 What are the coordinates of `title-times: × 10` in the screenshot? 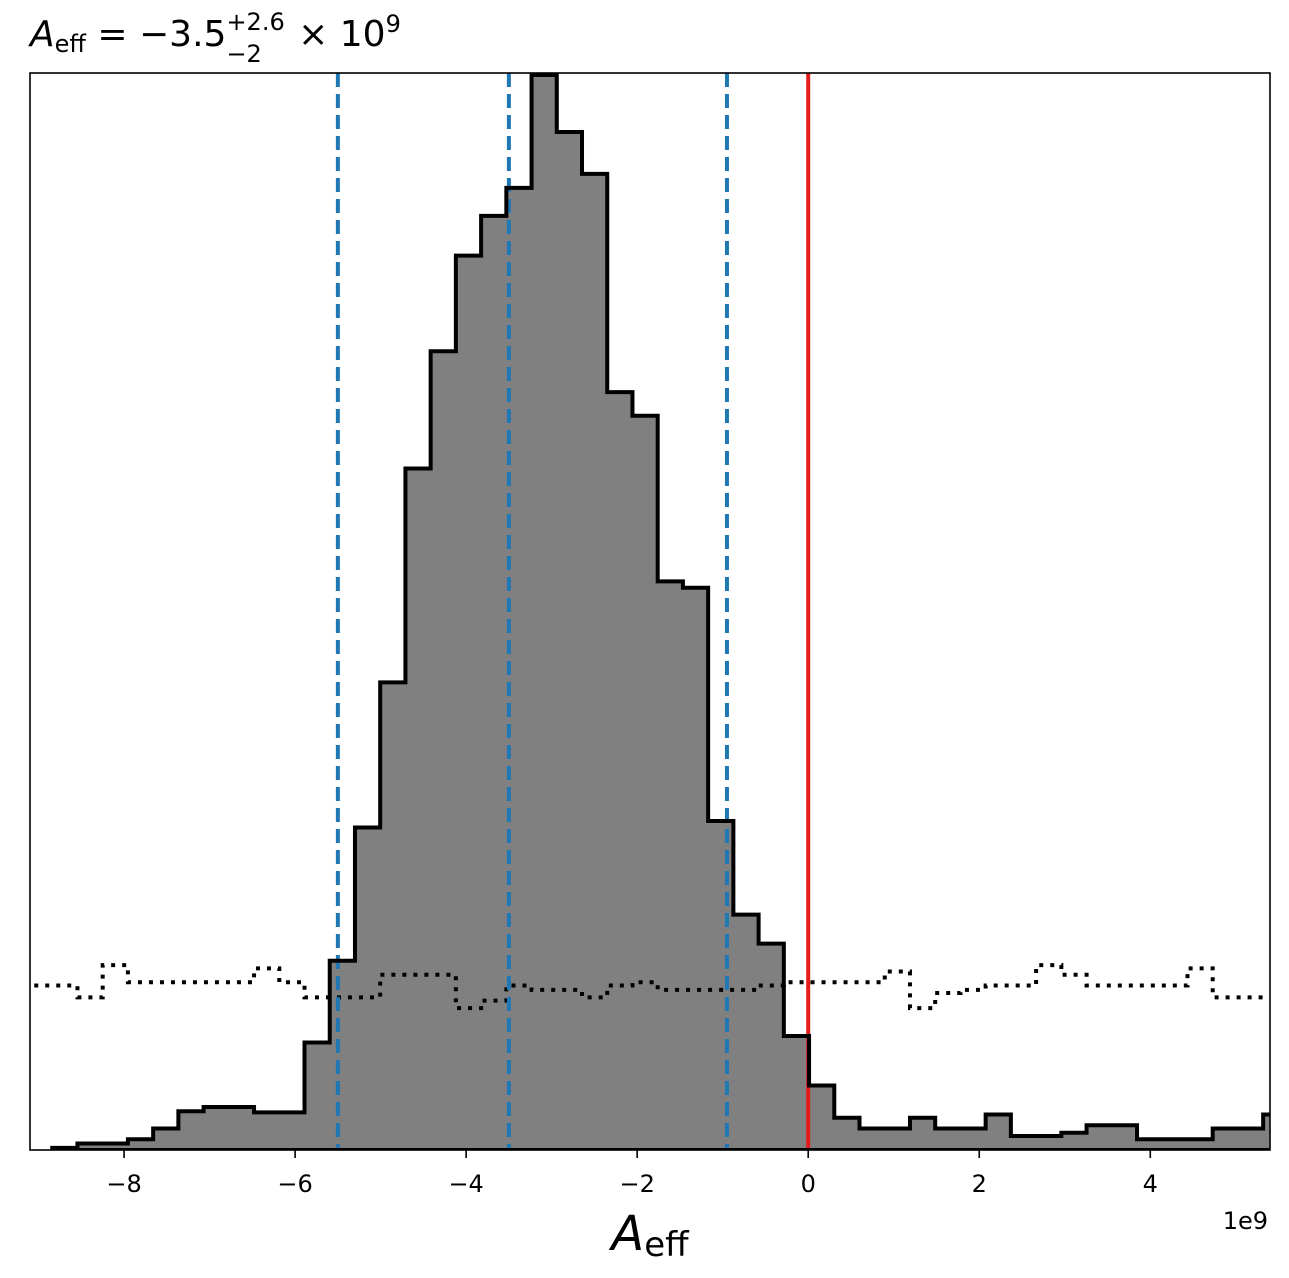 It's located at (336, 34).